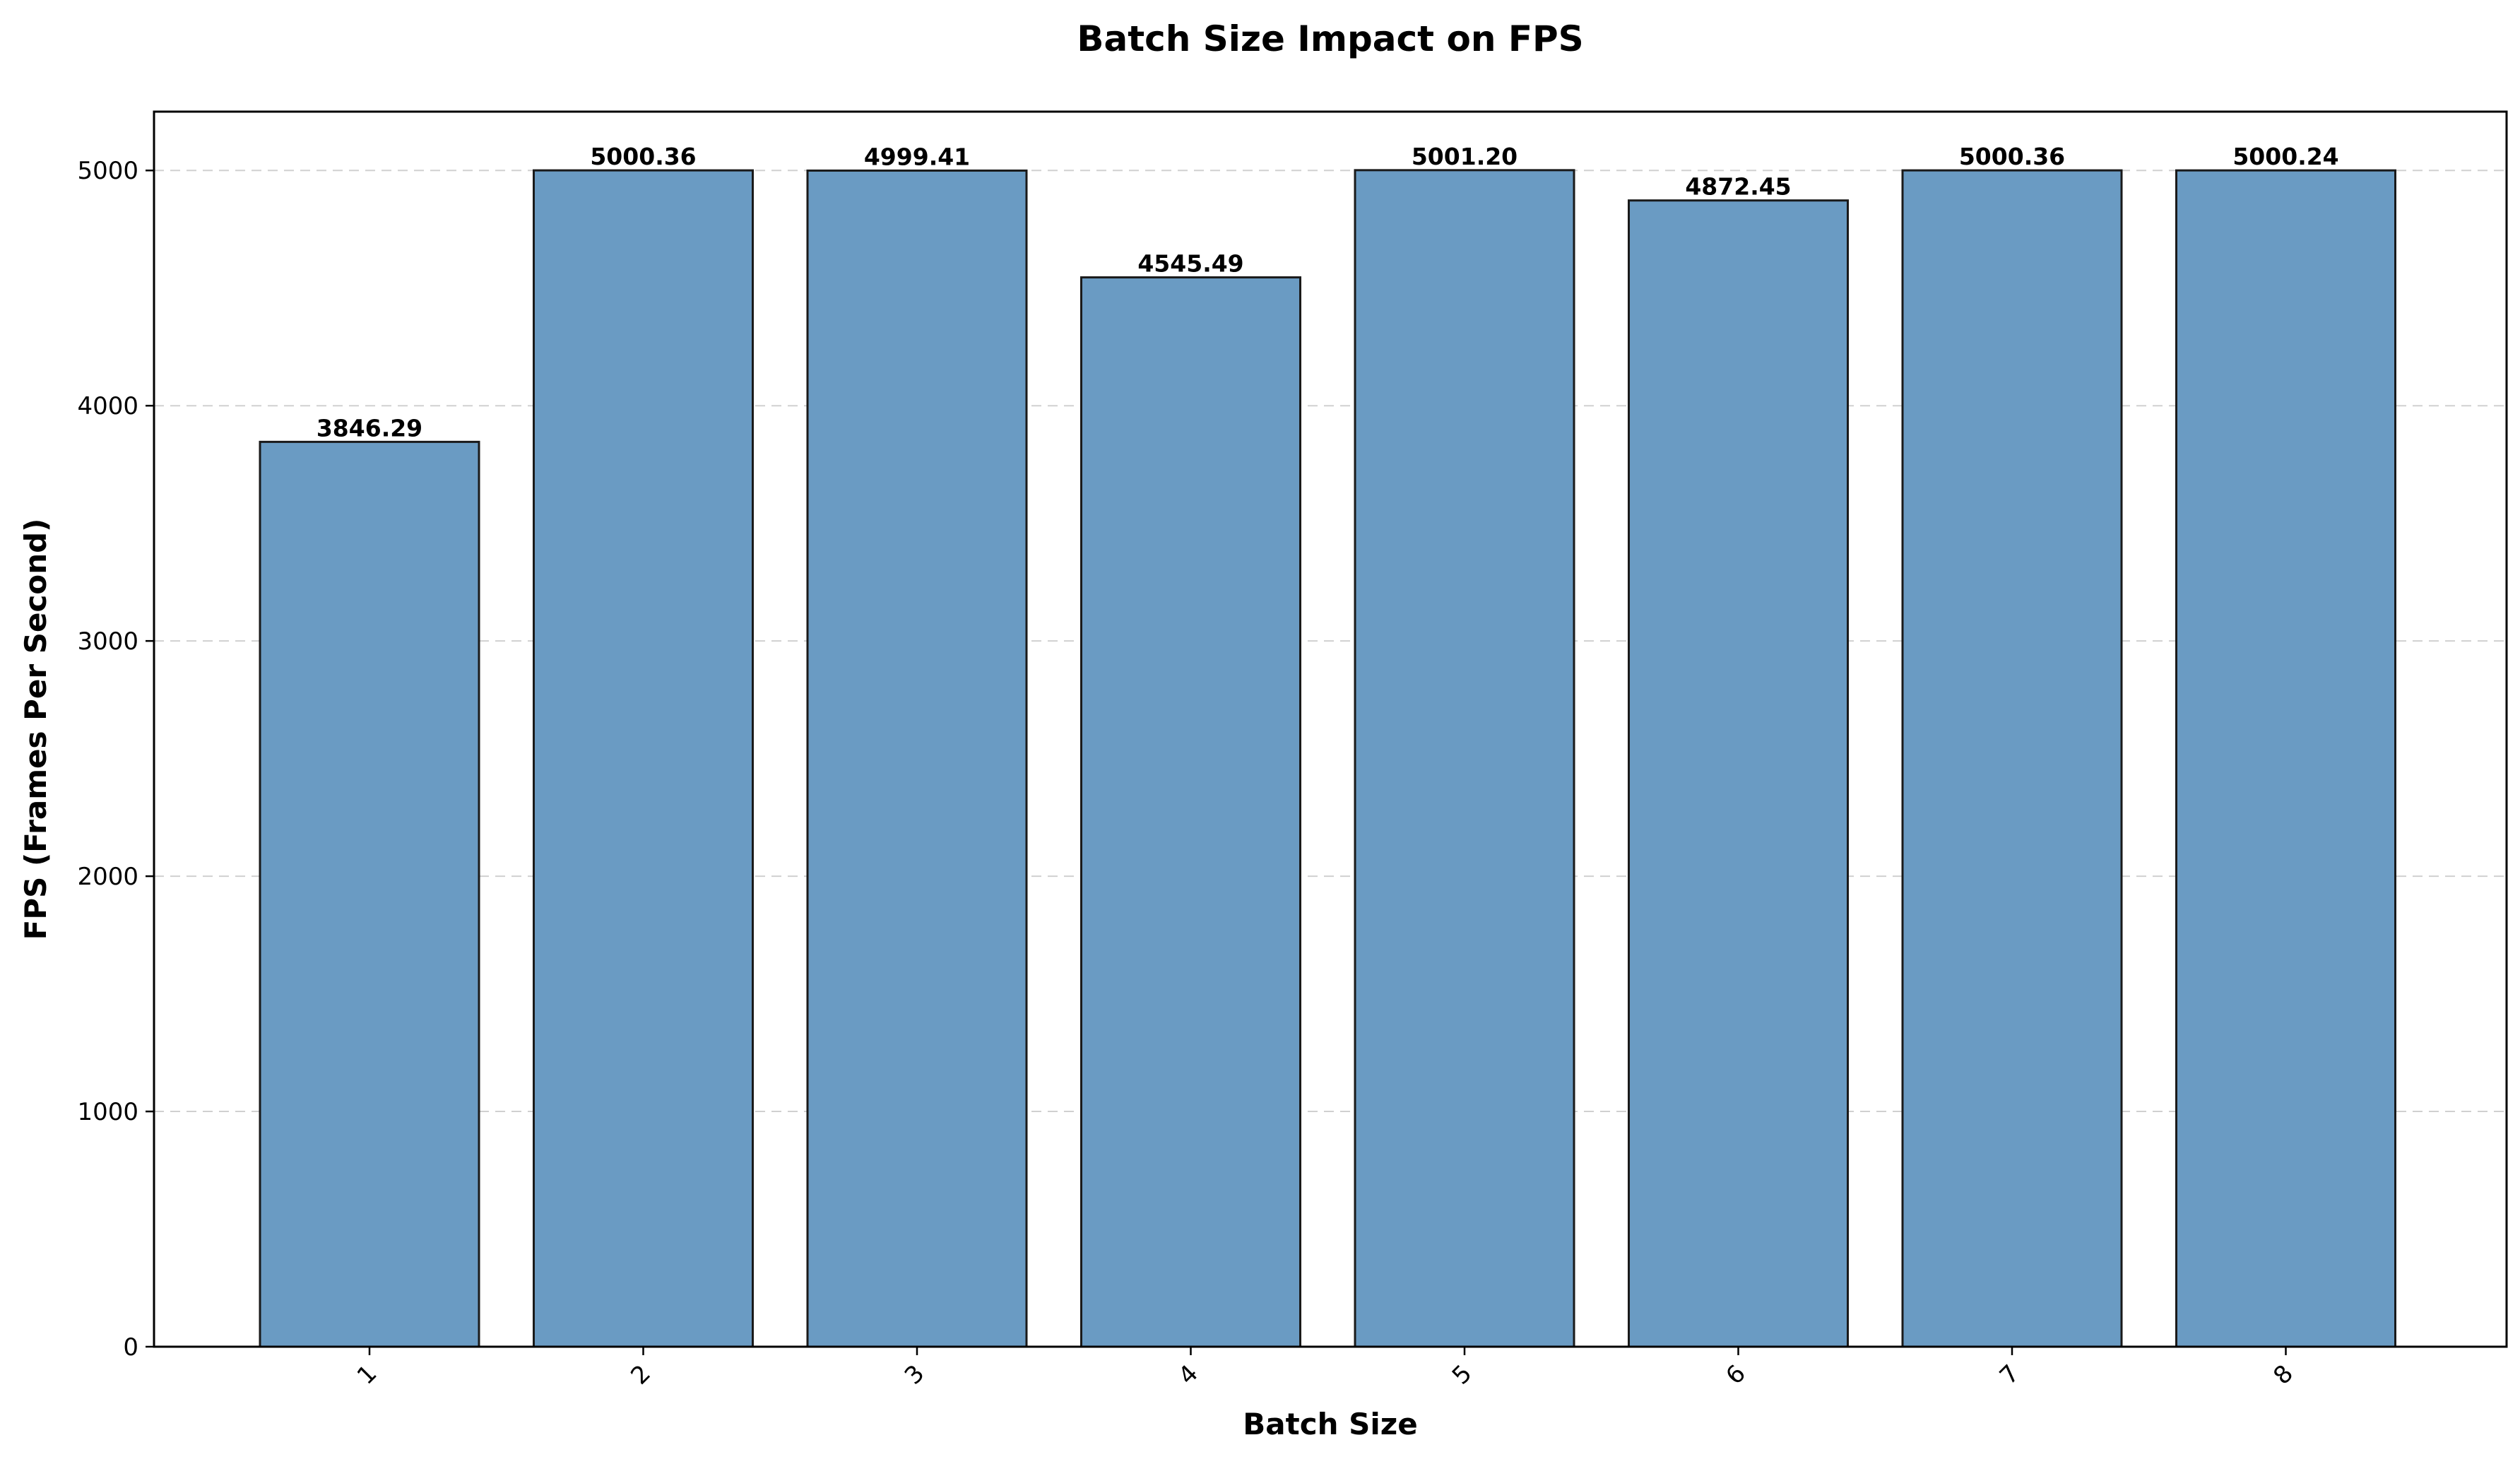 This screenshot has height=1464, width=2520. I want to click on y-axis-ticks: 0 1000 2000 3000 4000 5000, so click(115, 759).